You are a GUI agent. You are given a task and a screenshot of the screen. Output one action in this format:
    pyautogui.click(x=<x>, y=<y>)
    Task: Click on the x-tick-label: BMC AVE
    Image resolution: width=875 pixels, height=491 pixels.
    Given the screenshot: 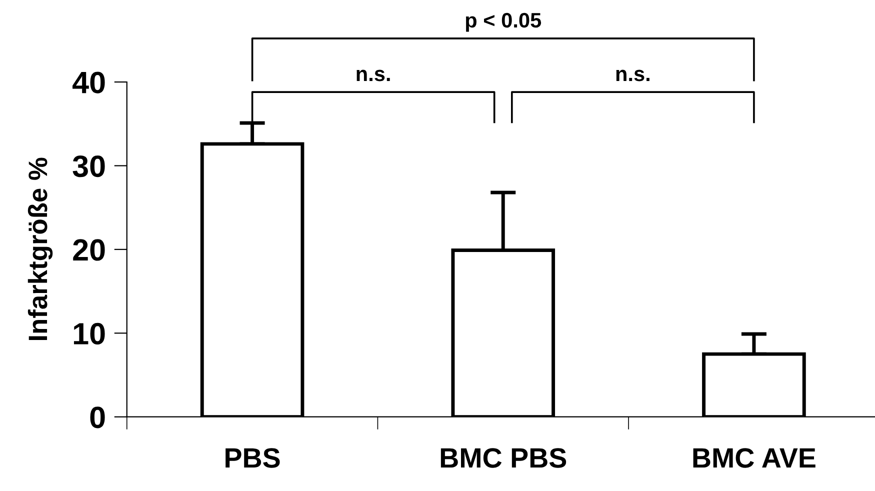 What is the action you would take?
    pyautogui.click(x=754, y=458)
    